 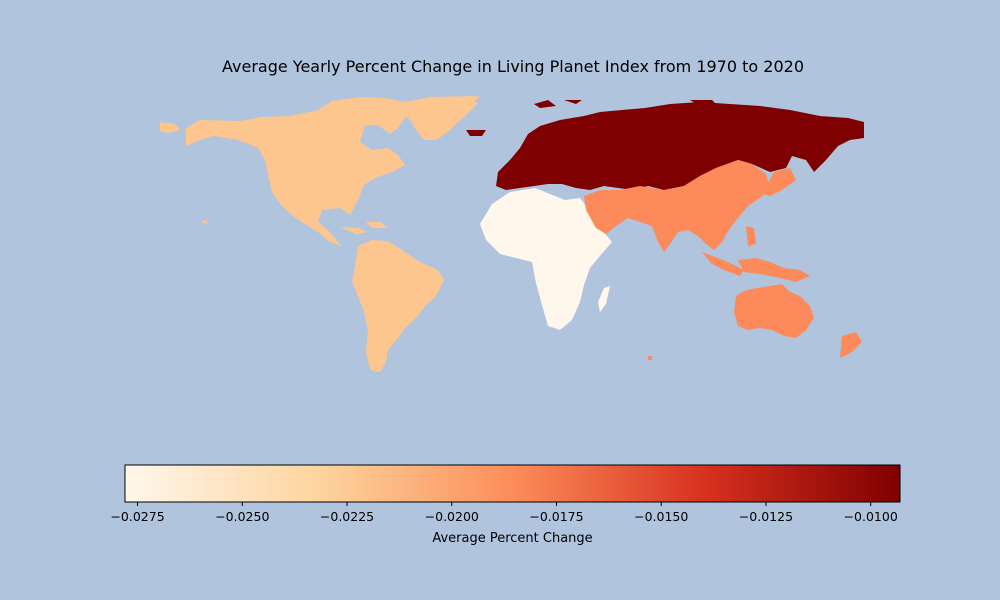 I want to click on colorbar-label: Average Percent Change, so click(x=512, y=538).